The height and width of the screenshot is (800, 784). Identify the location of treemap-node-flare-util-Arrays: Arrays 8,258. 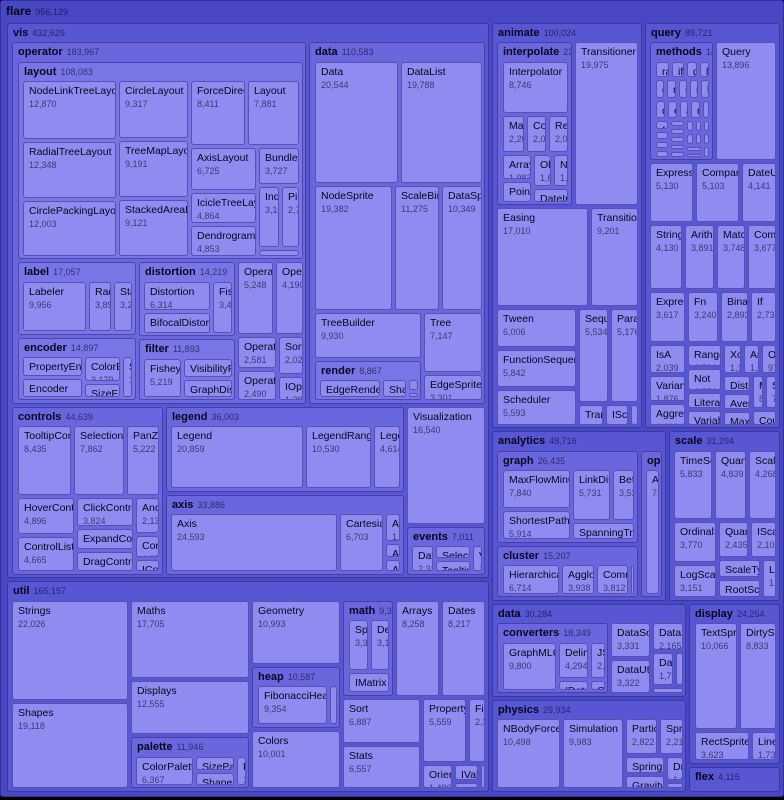
(417, 648).